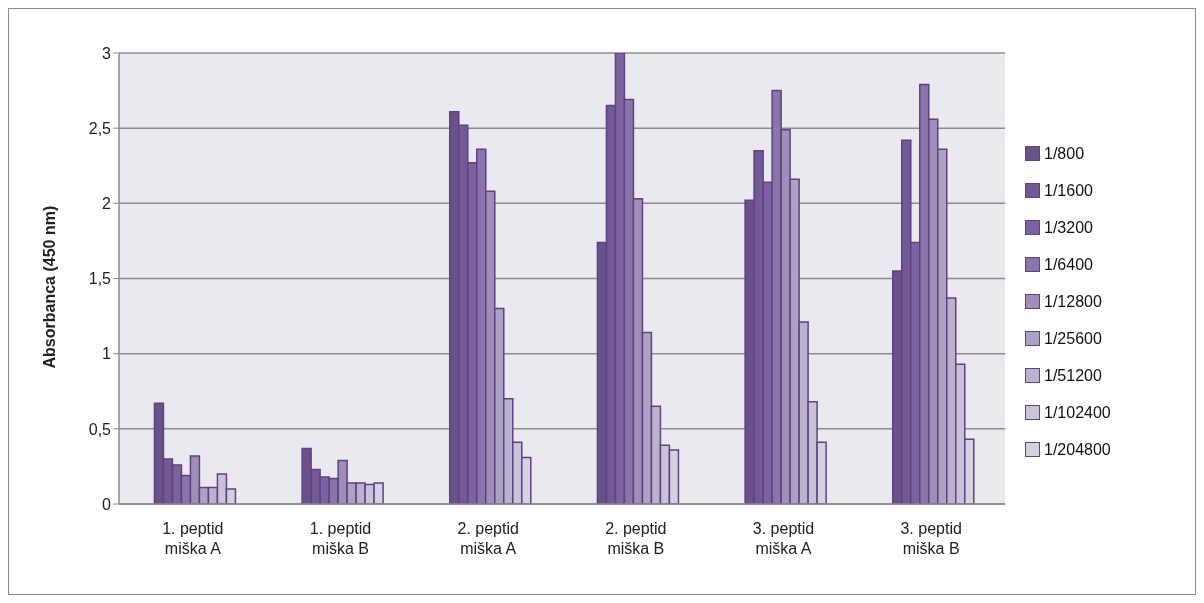  I want to click on x-tick-label: 2. peptid miška A, so click(488, 538).